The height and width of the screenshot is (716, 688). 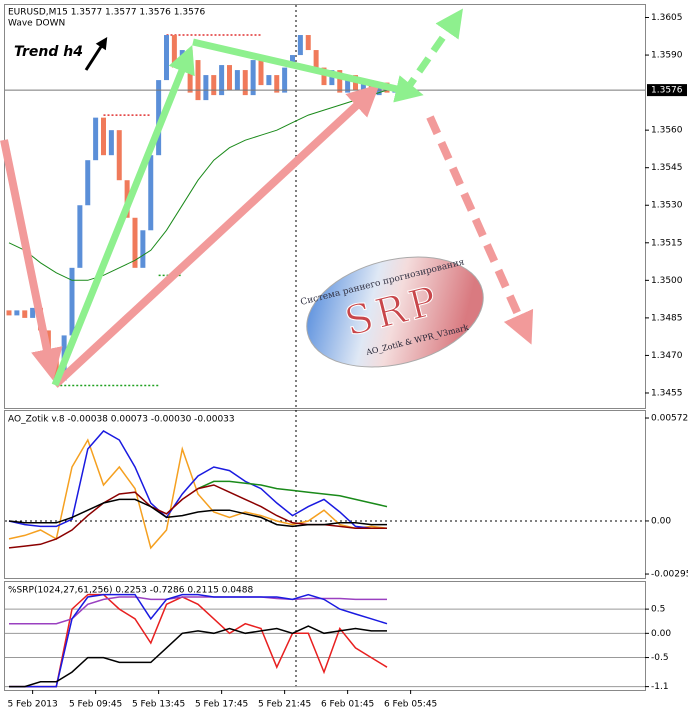 I want to click on x-tick-label: 5 Feb 2013, so click(x=32, y=705).